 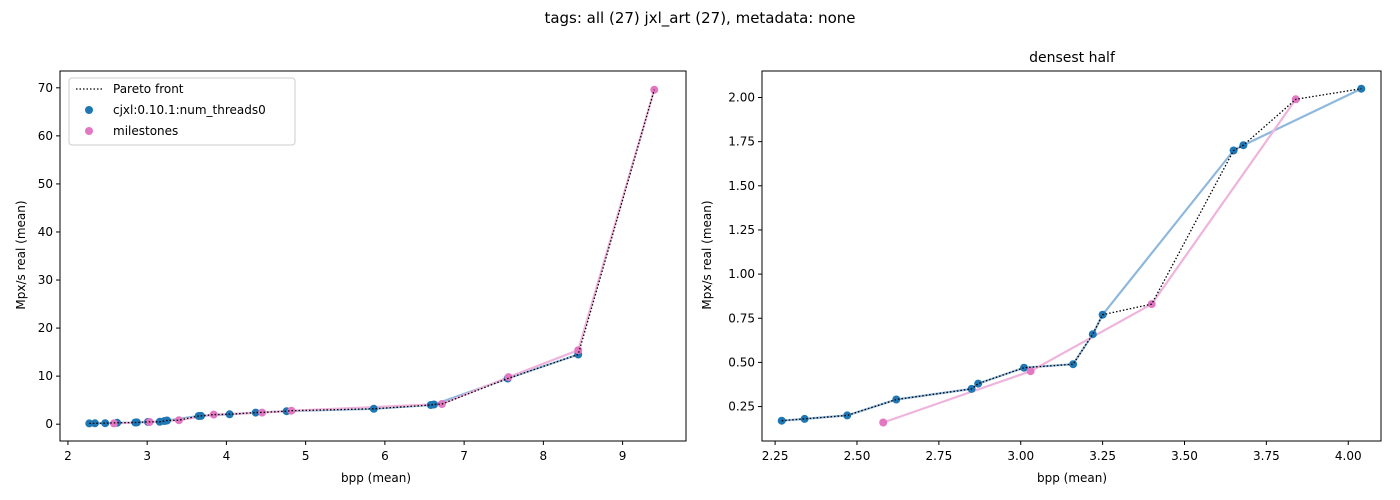 I want to click on left-y-axis-label: Mpx/s real (mean), so click(x=21, y=254).